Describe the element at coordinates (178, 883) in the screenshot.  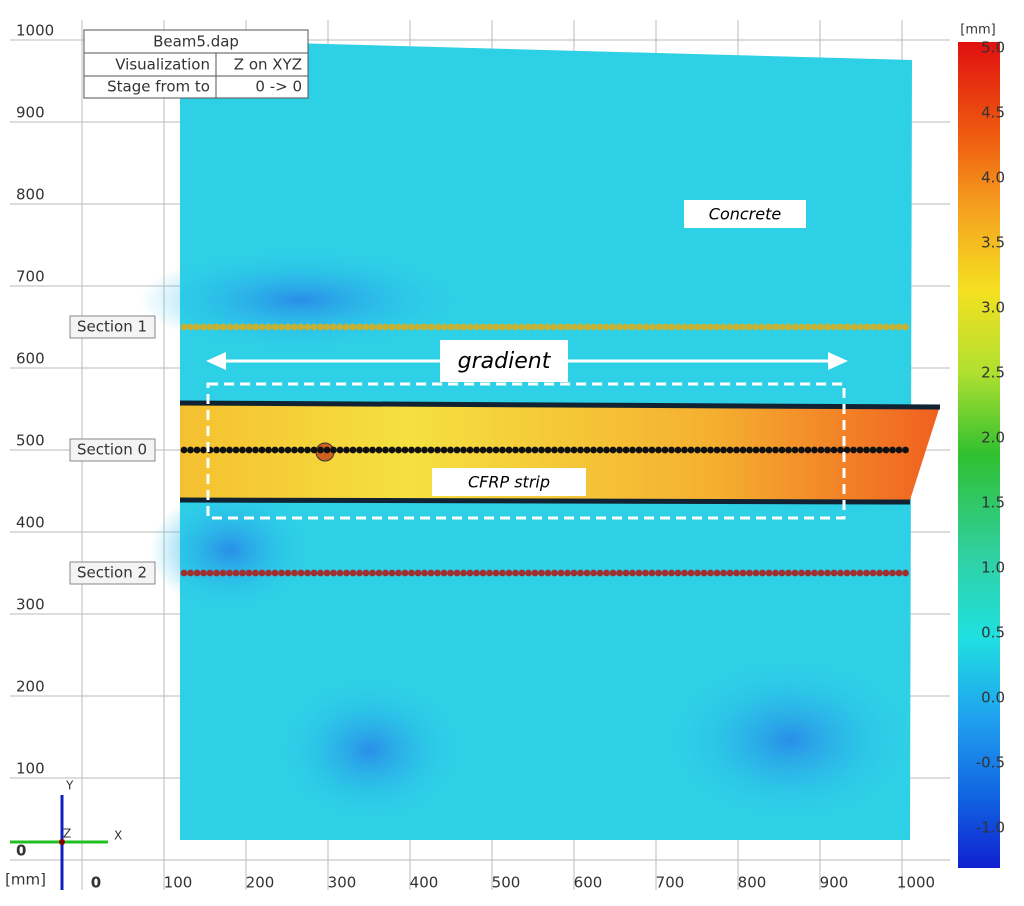
I see `x-tick-label: 100` at that location.